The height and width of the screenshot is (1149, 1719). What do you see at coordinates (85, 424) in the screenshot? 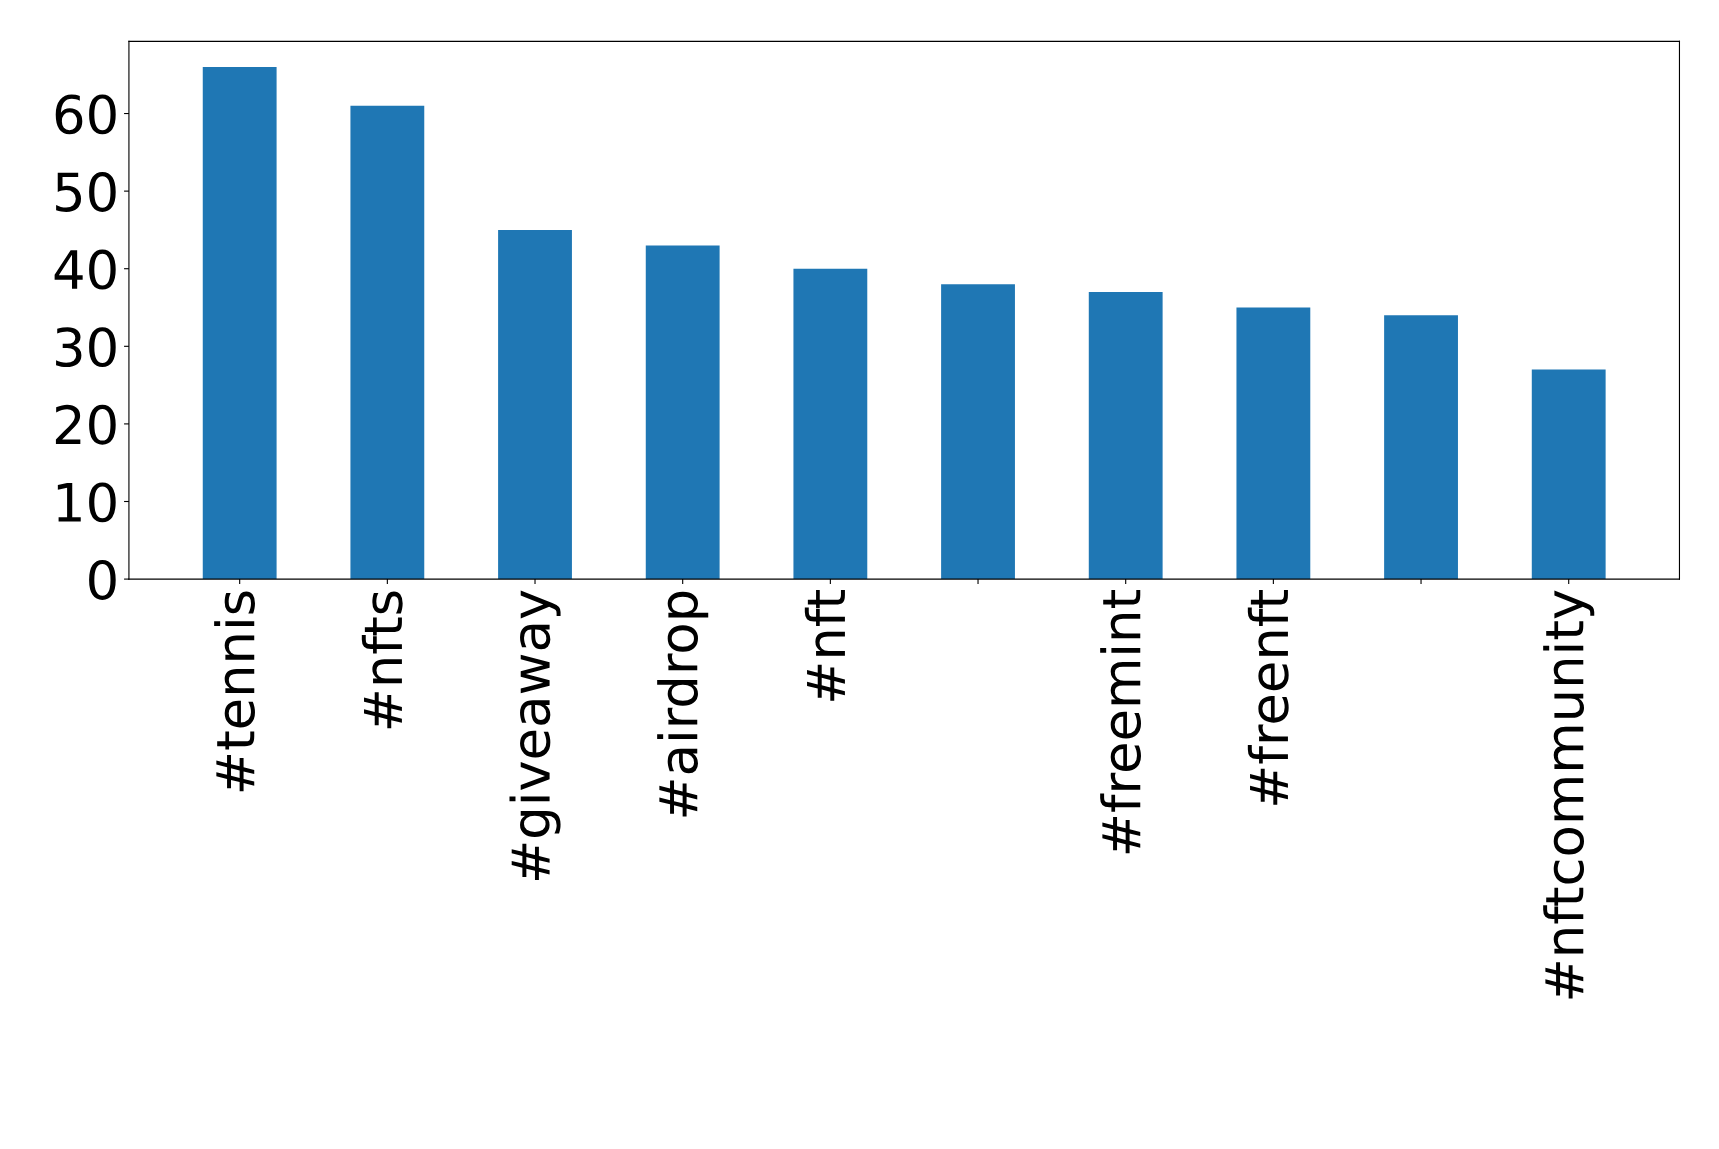
I see `y-tick-label: 20` at bounding box center [85, 424].